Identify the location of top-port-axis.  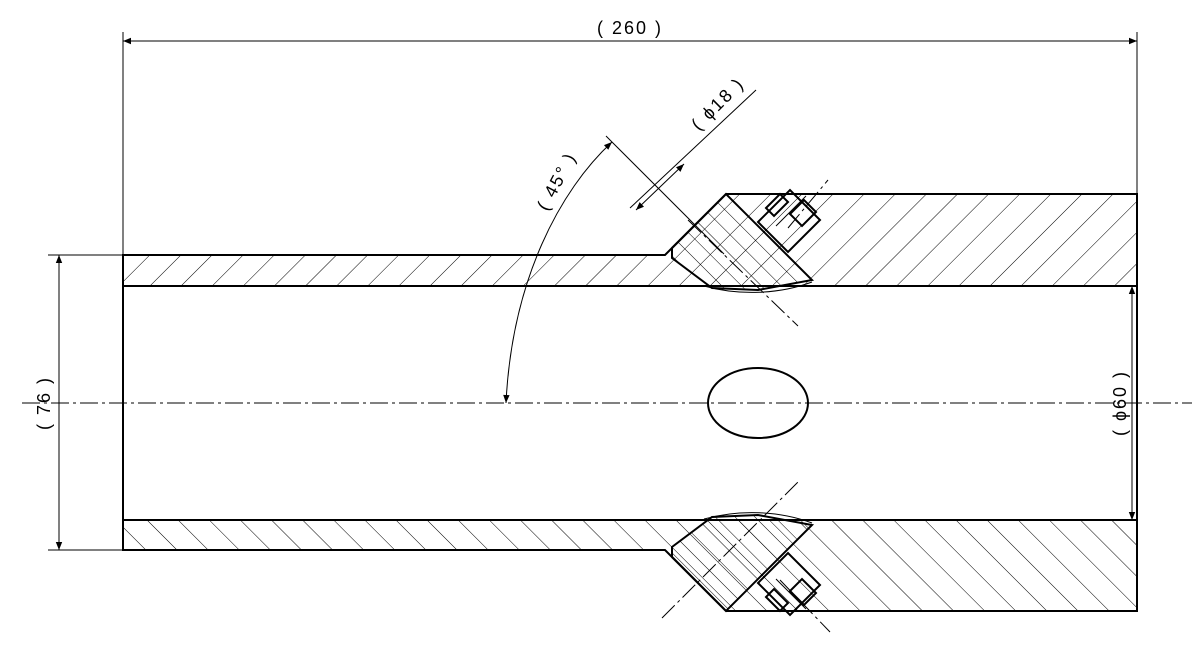
(743, 273).